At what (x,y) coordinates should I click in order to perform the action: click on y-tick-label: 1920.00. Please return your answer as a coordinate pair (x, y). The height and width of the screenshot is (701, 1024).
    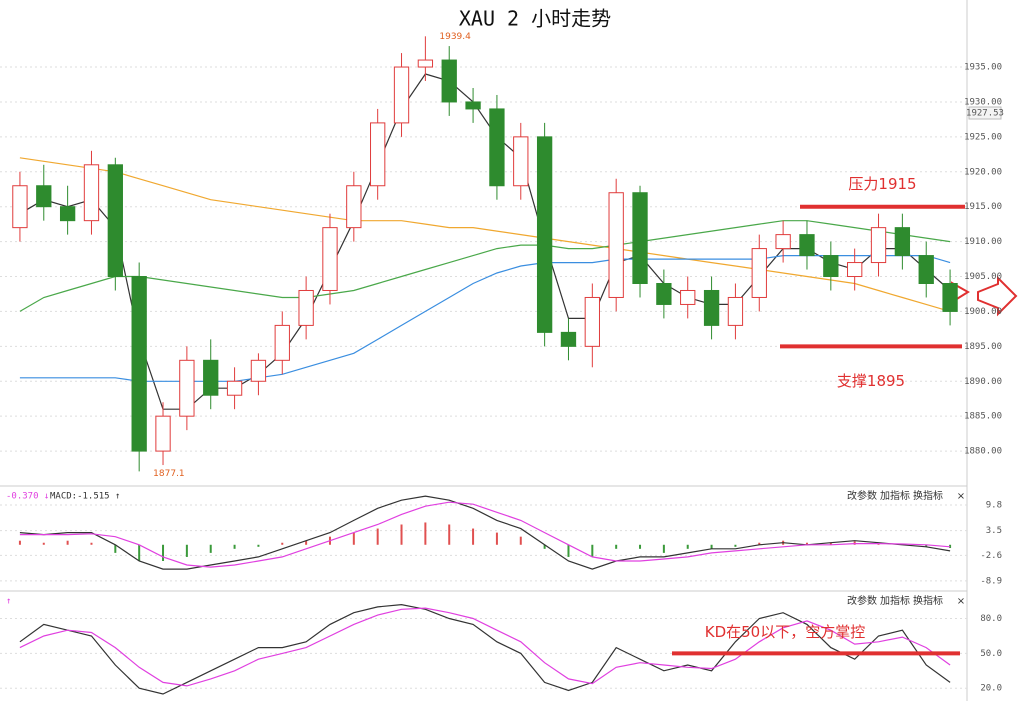
    Looking at the image, I should click on (983, 172).